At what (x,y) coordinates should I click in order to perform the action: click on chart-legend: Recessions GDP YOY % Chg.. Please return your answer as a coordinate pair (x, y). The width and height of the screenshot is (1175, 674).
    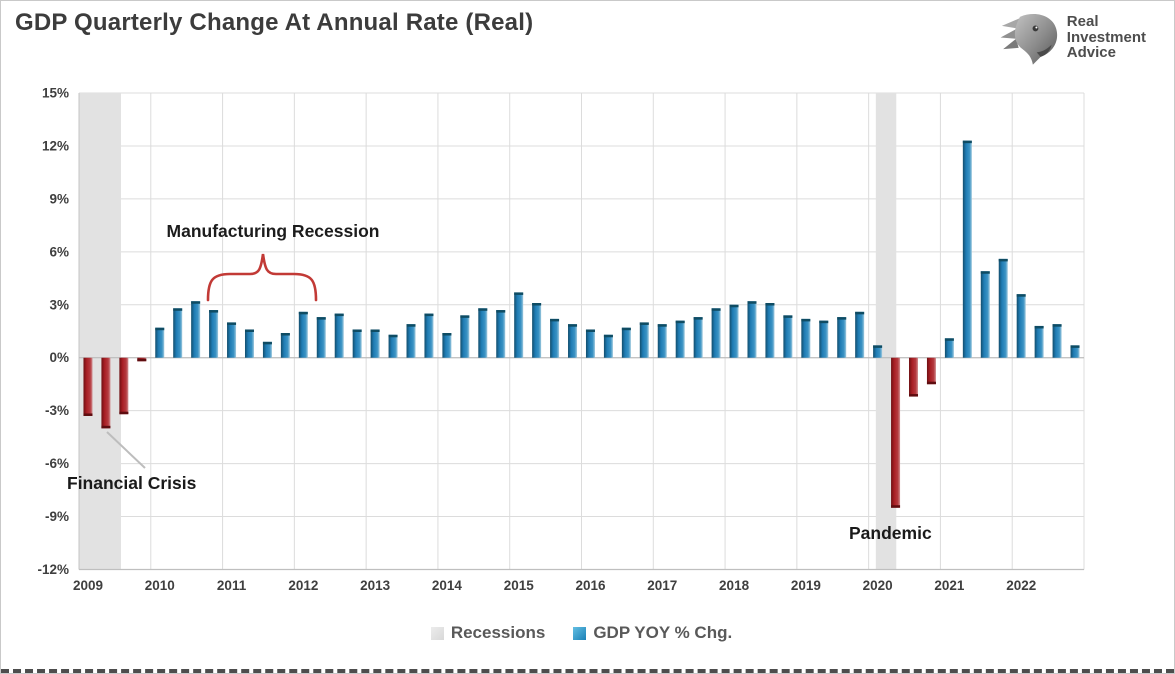
    Looking at the image, I should click on (581, 633).